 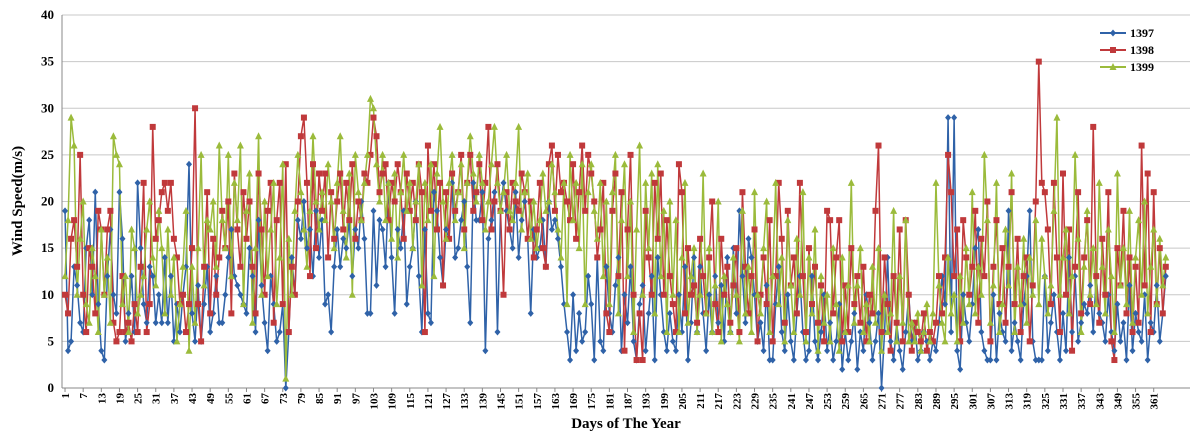 What do you see at coordinates (47, 14) in the screenshot?
I see `y-tick-label: 40` at bounding box center [47, 14].